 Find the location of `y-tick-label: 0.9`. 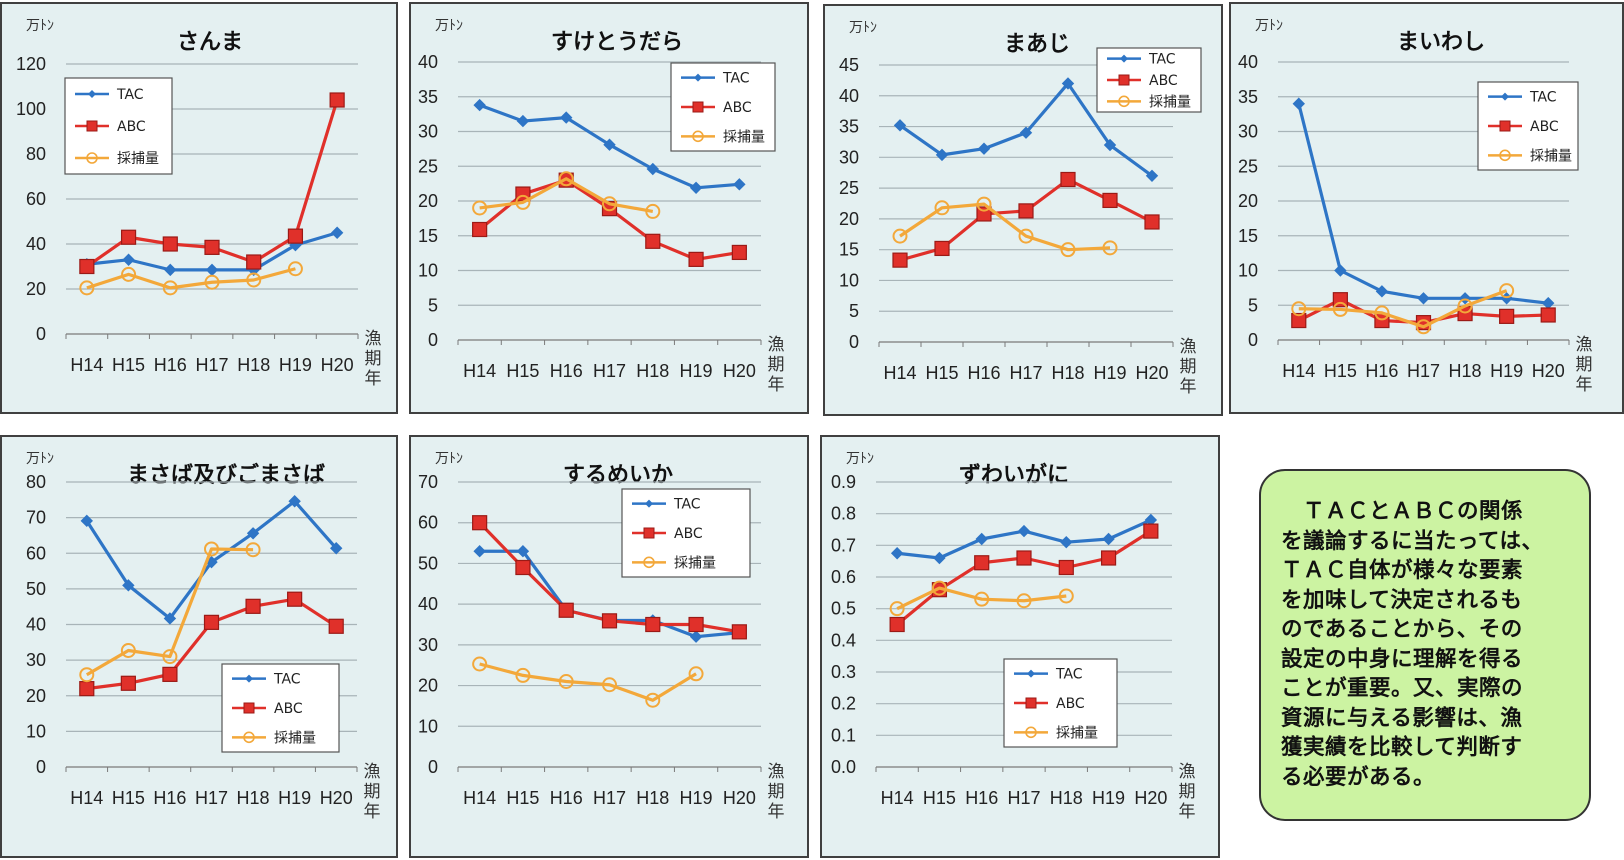

y-tick-label: 0.9 is located at coordinates (843, 482).